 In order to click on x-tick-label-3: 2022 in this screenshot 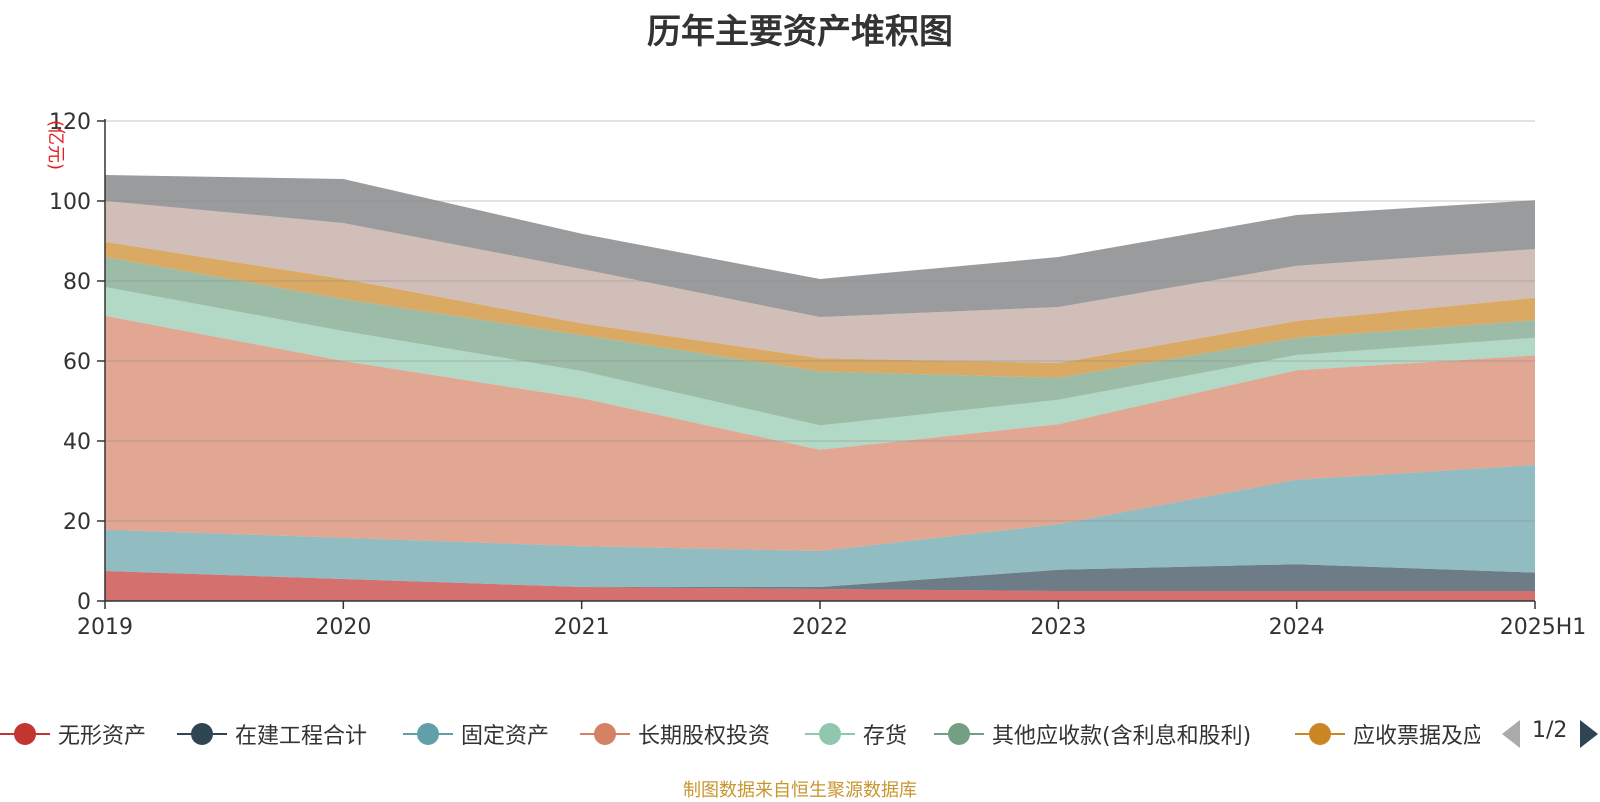, I will do `click(820, 627)`.